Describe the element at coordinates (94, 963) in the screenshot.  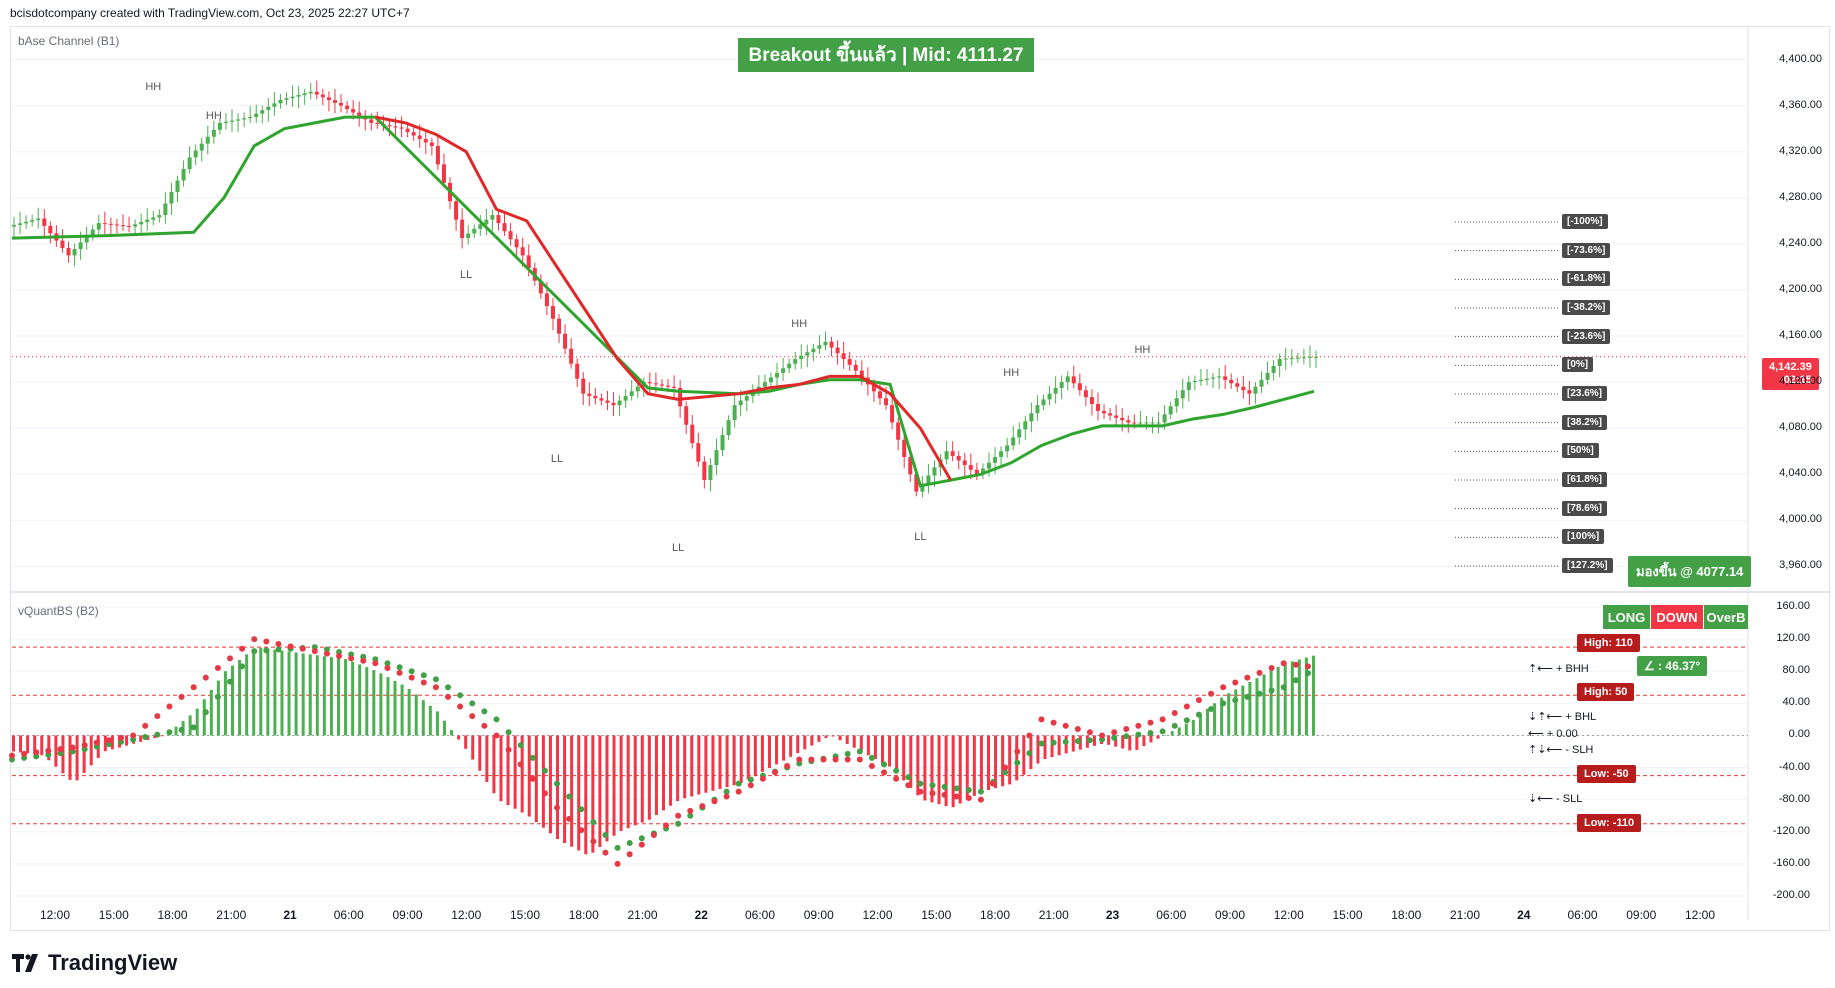
I see `tradingview-logo: TradingView` at that location.